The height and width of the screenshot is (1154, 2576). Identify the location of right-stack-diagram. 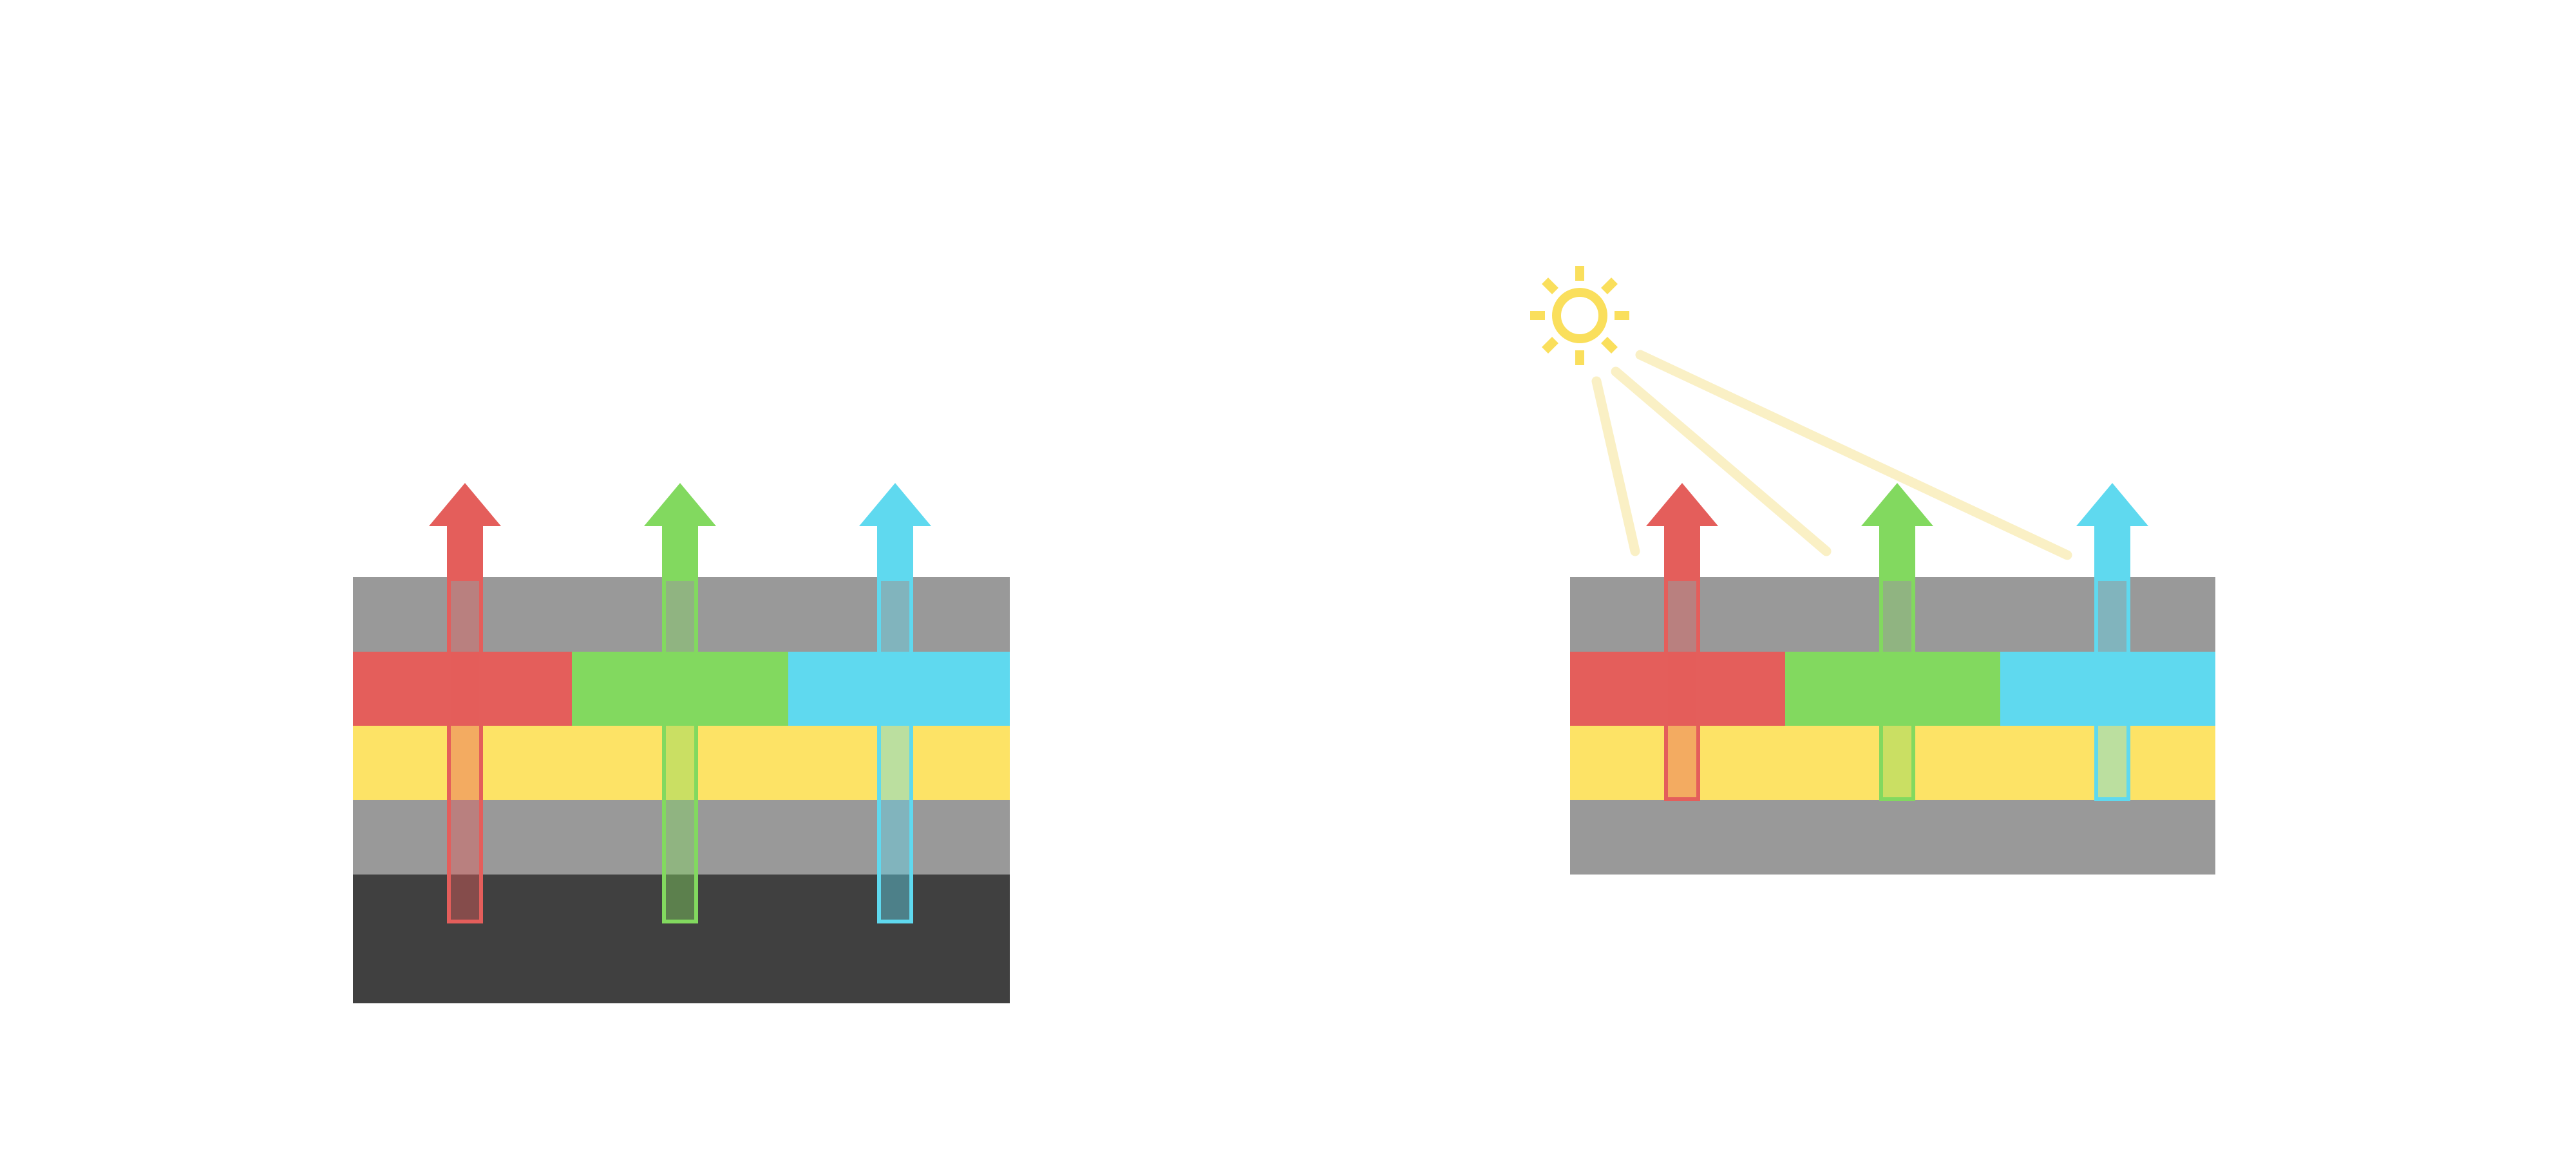
(1872, 570).